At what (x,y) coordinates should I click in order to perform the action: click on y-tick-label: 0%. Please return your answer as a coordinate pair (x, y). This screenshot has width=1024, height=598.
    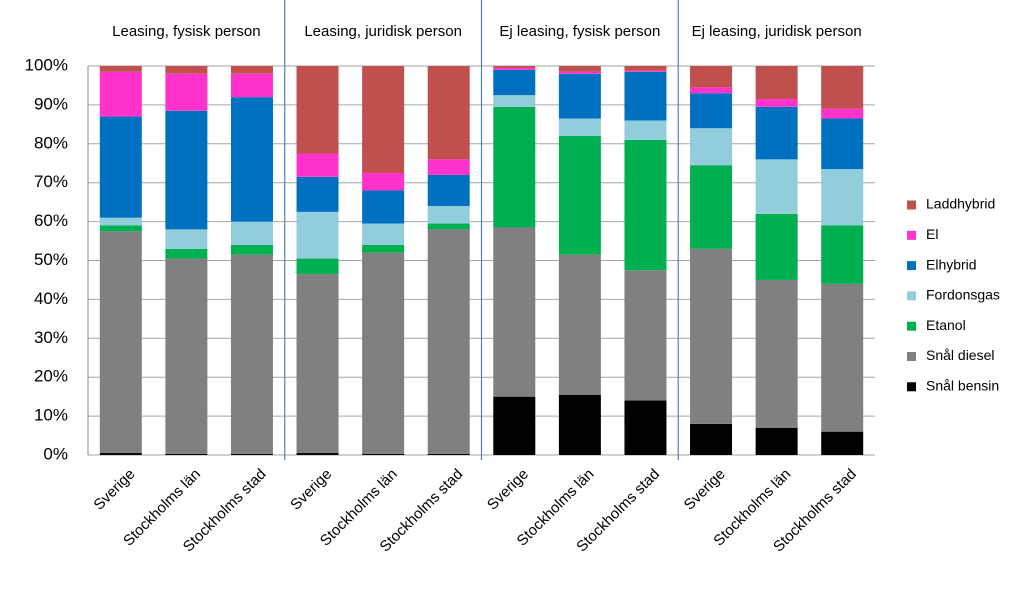
    Looking at the image, I should click on (55, 453).